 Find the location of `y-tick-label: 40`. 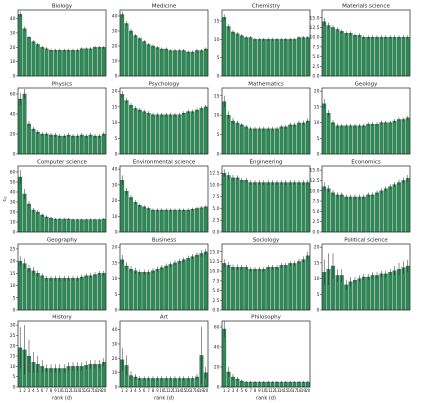

y-tick-label: 40 is located at coordinates (115, 170).